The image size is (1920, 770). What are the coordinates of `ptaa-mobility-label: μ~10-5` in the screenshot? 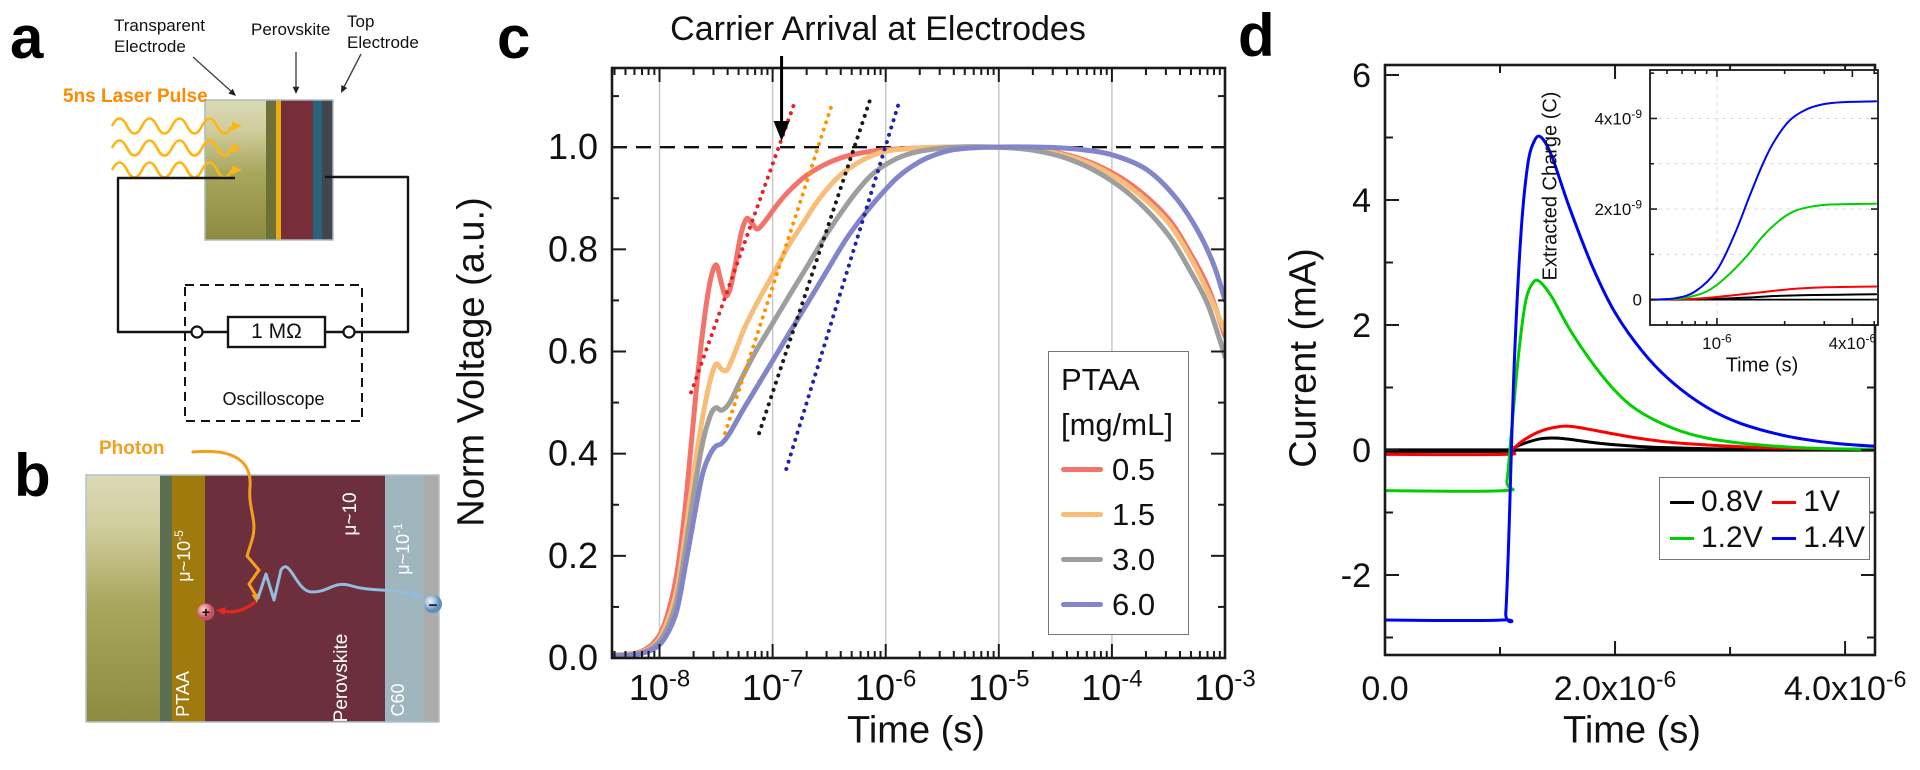 It's located at (183, 556).